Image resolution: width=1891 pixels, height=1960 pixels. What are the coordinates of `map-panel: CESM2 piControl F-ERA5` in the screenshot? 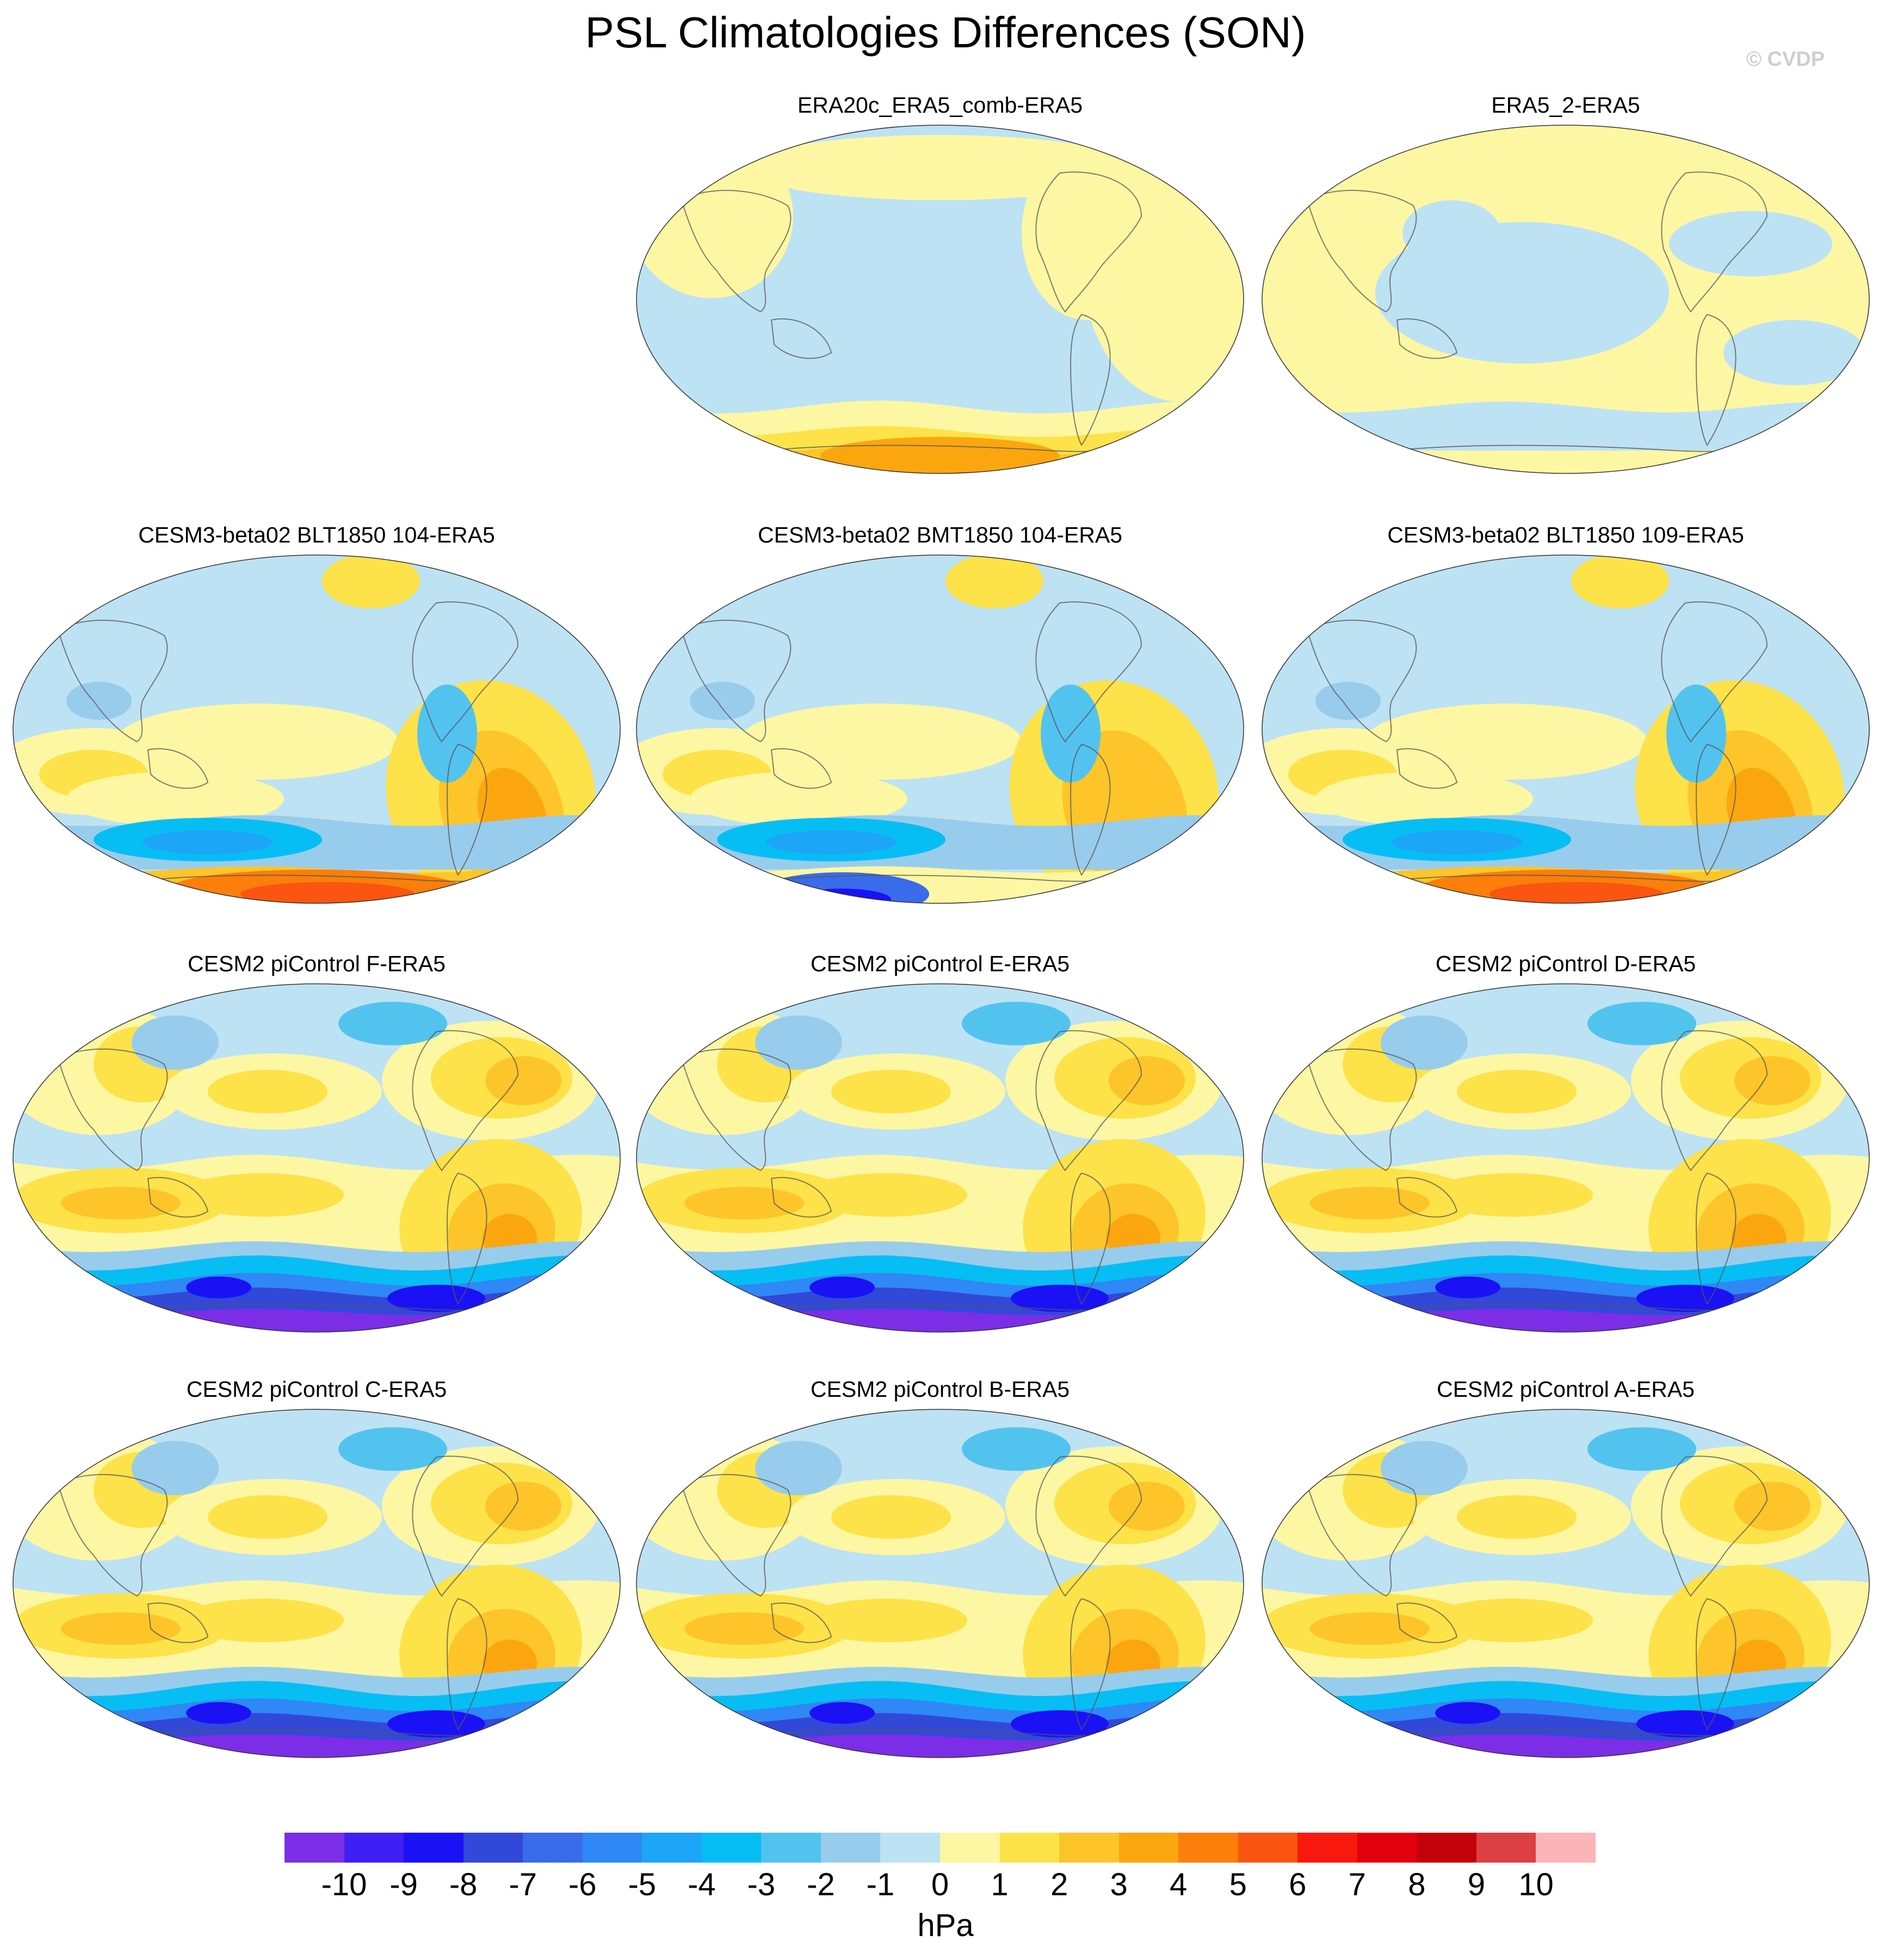 It's located at (316, 1143).